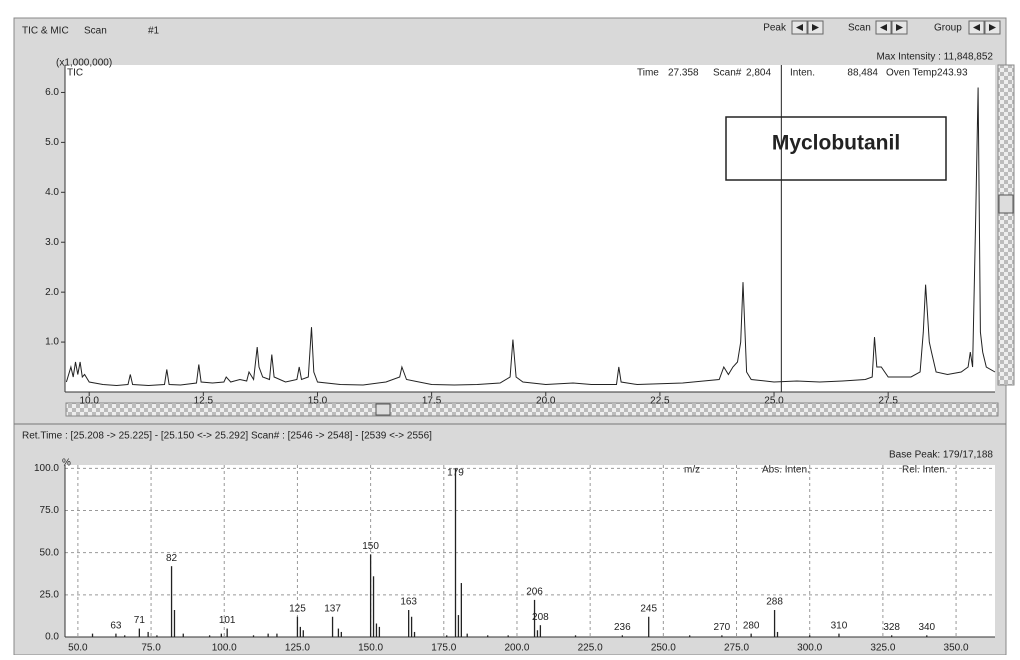  I want to click on x-tick-label: 25.0, so click(774, 401).